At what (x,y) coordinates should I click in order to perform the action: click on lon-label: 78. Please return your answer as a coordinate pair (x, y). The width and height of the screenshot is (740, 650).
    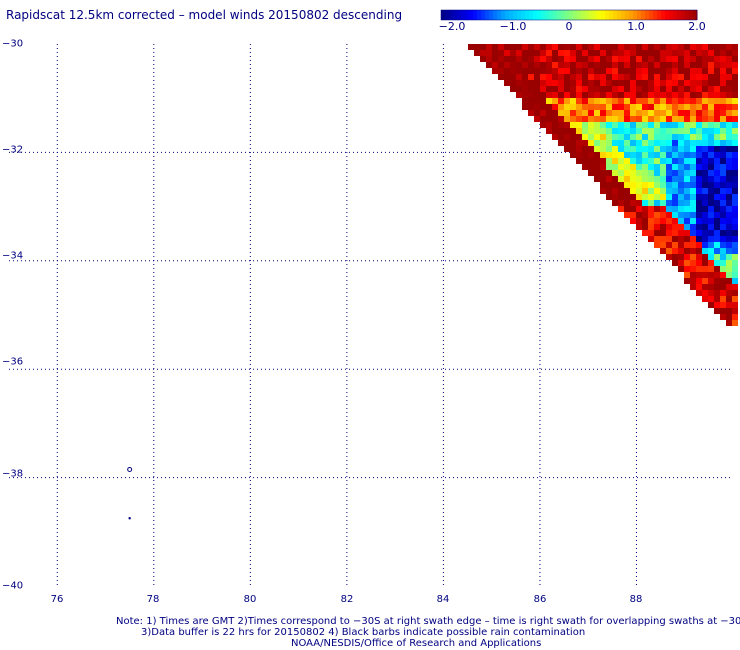
    Looking at the image, I should click on (153, 599).